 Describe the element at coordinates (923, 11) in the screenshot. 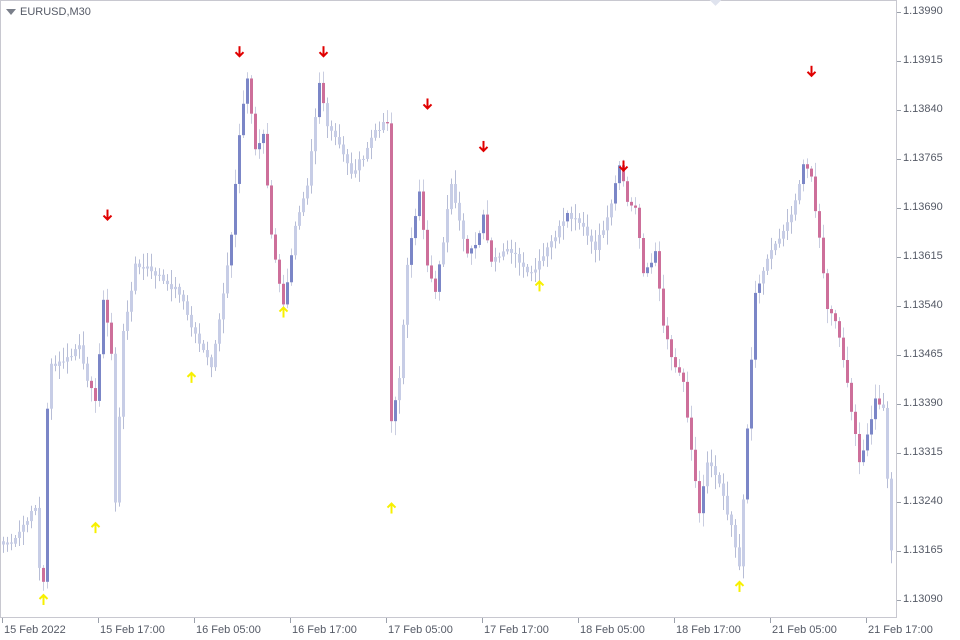

I see `price-label: 1.13990` at that location.